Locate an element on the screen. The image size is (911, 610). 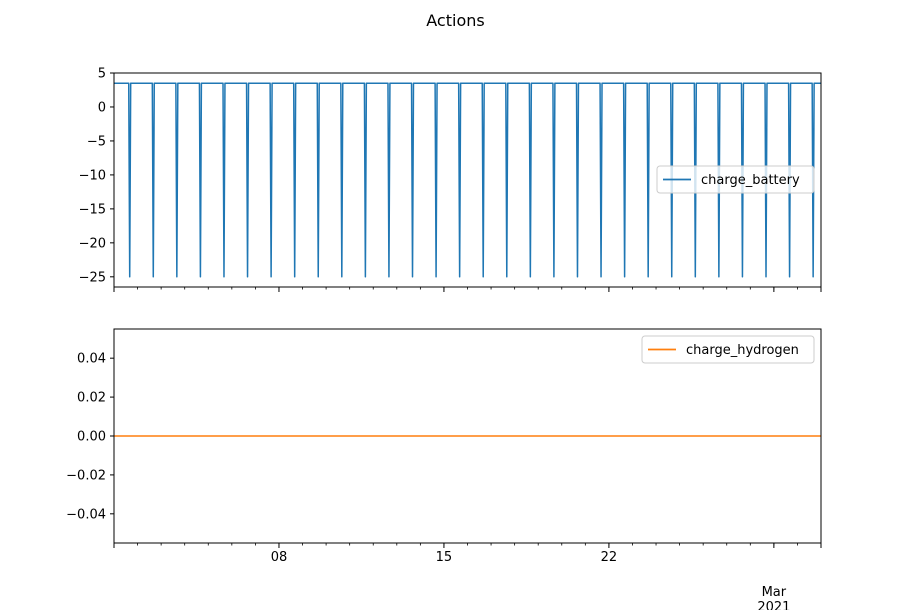
legend-label: charge_hydrogen is located at coordinates (742, 350).